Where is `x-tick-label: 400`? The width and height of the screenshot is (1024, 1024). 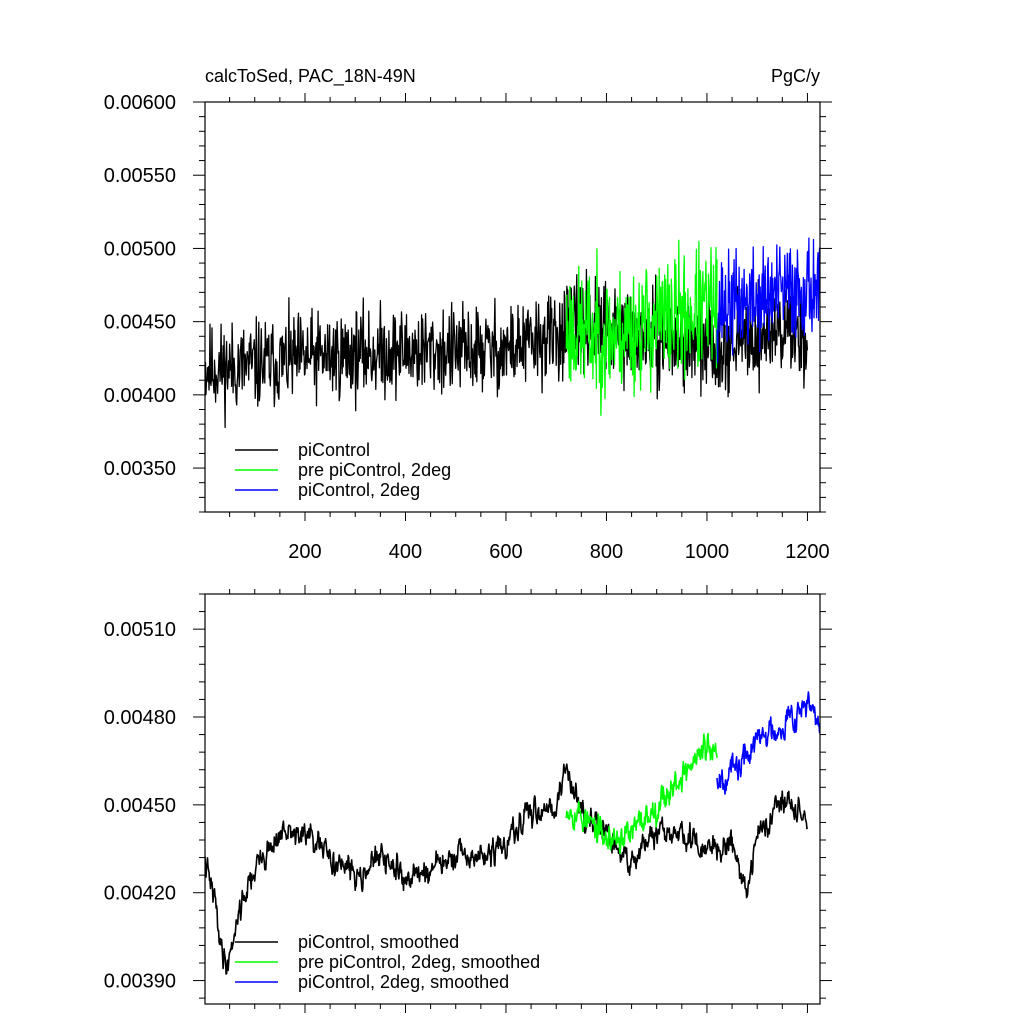 x-tick-label: 400 is located at coordinates (405, 552).